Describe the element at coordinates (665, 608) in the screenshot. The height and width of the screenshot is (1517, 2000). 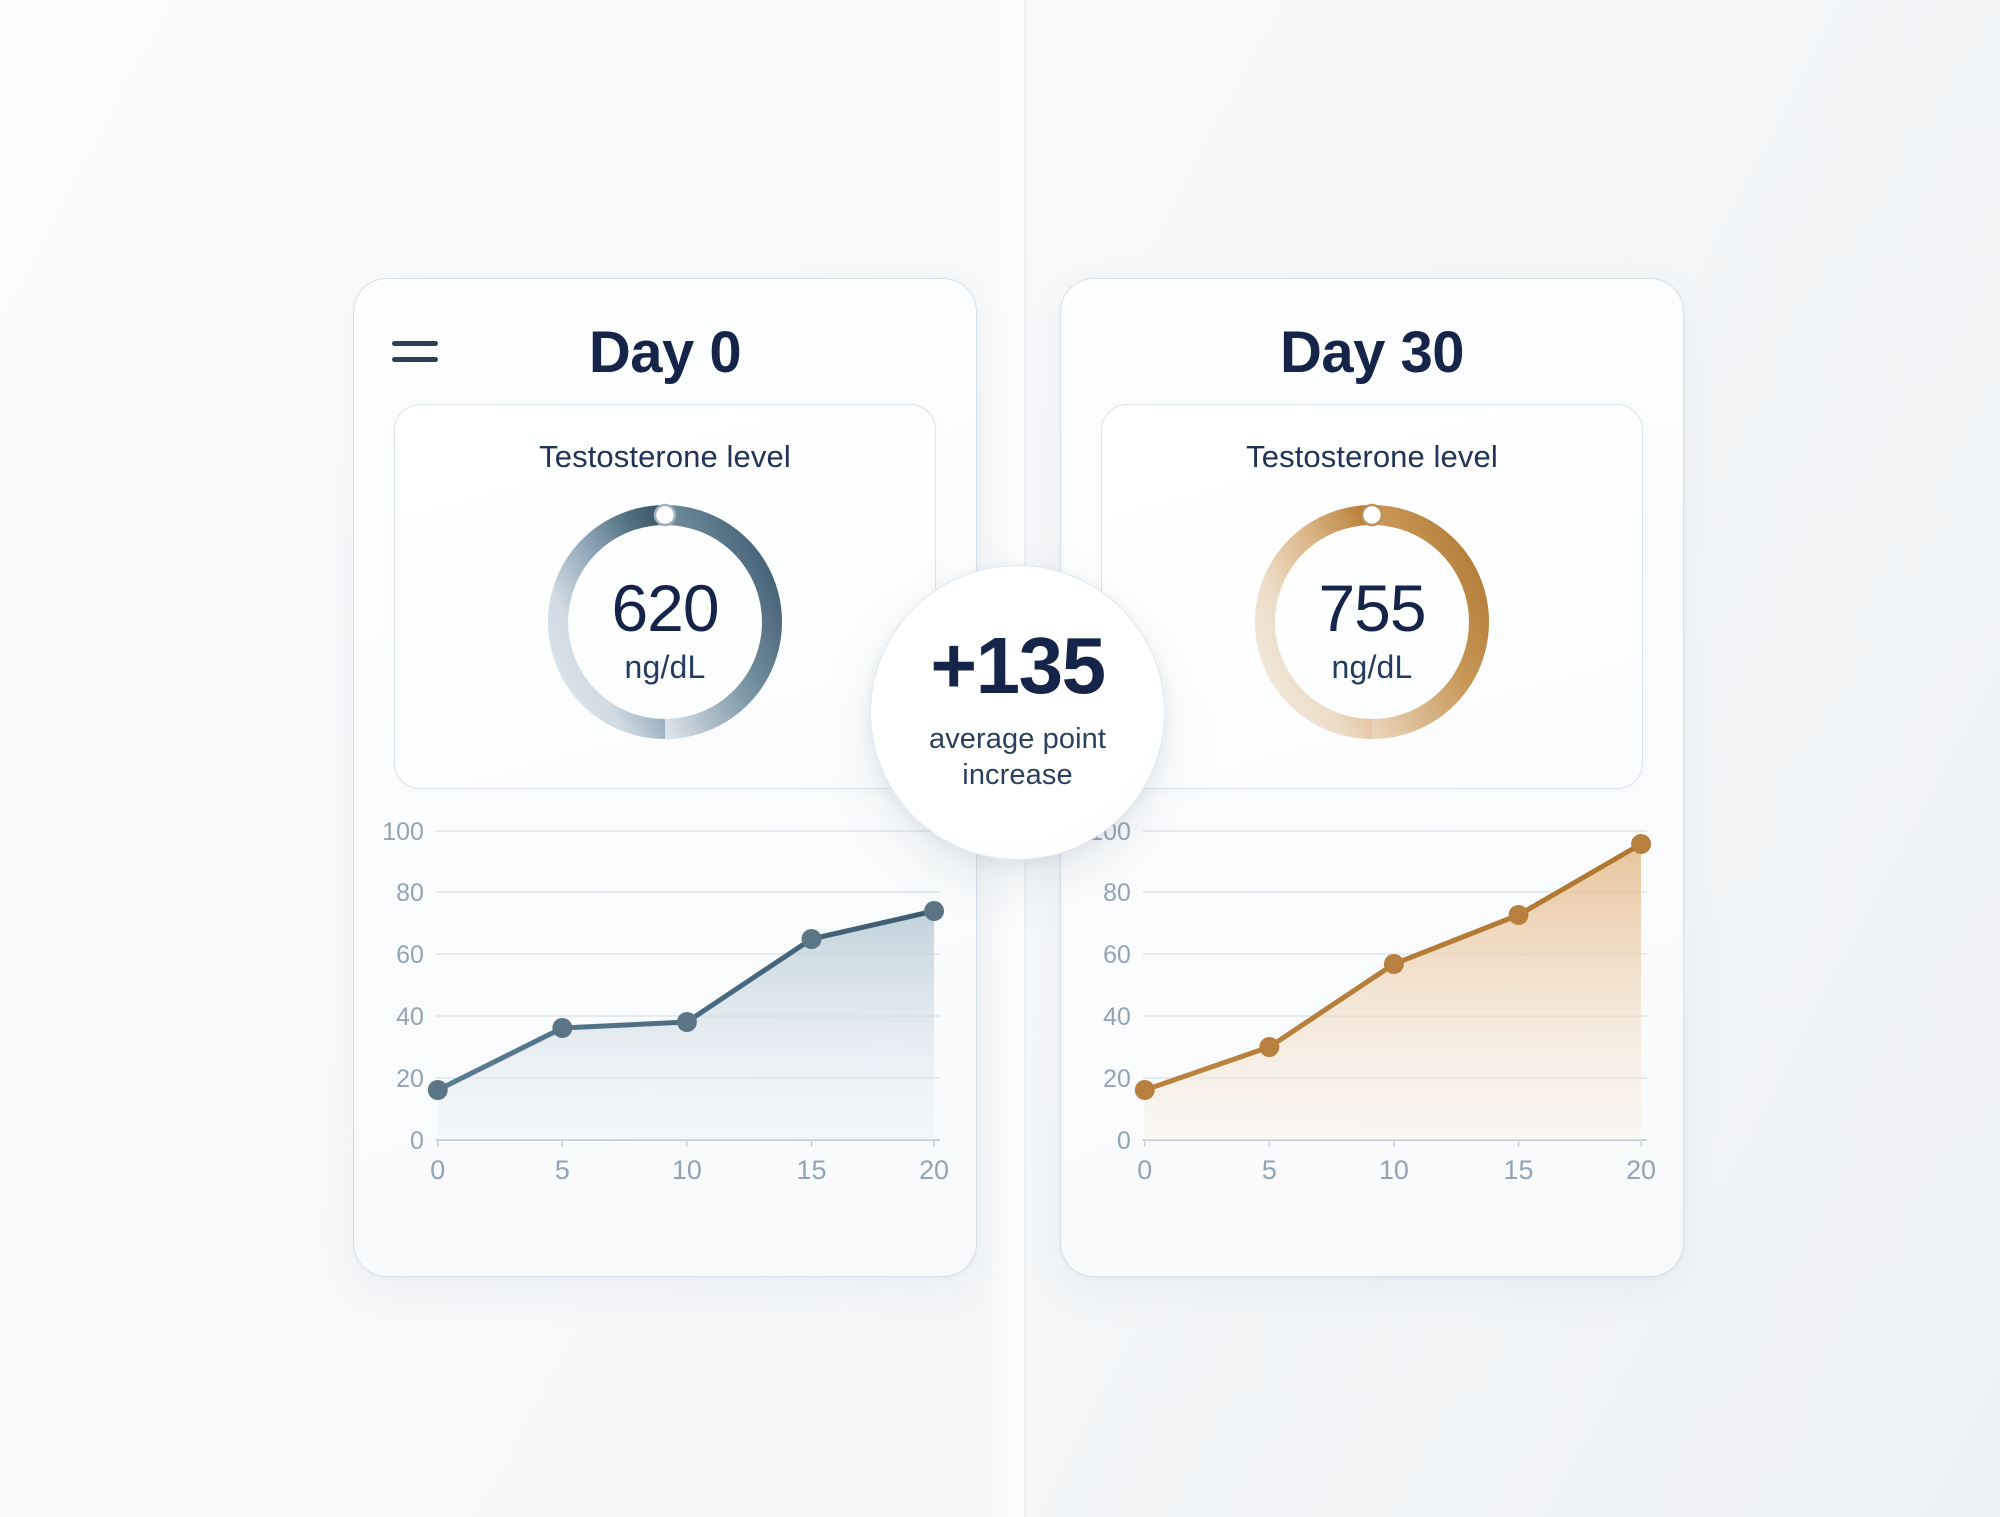
I see `gauge-value-day-0: 620` at that location.